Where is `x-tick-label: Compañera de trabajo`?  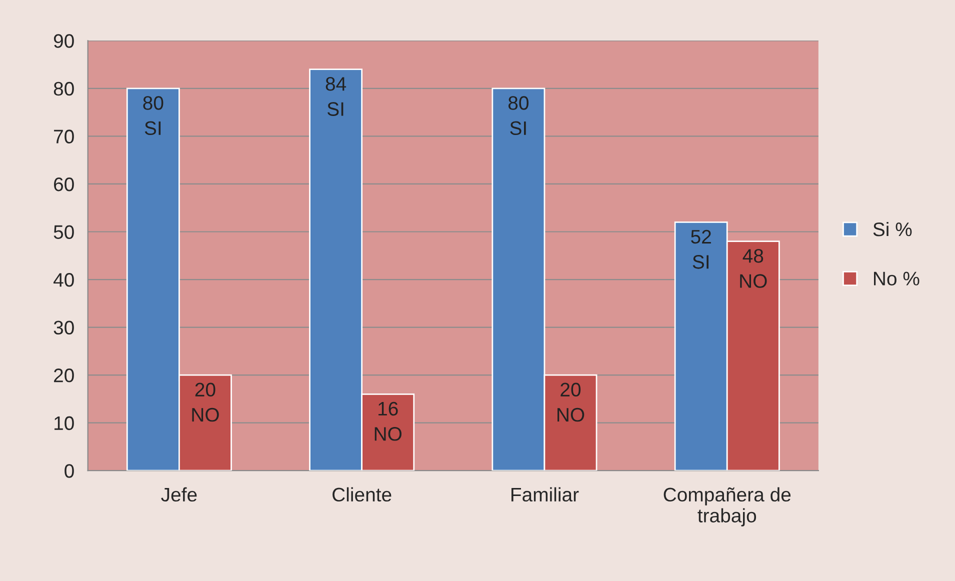 x-tick-label: Compañera de trabajo is located at coordinates (727, 506).